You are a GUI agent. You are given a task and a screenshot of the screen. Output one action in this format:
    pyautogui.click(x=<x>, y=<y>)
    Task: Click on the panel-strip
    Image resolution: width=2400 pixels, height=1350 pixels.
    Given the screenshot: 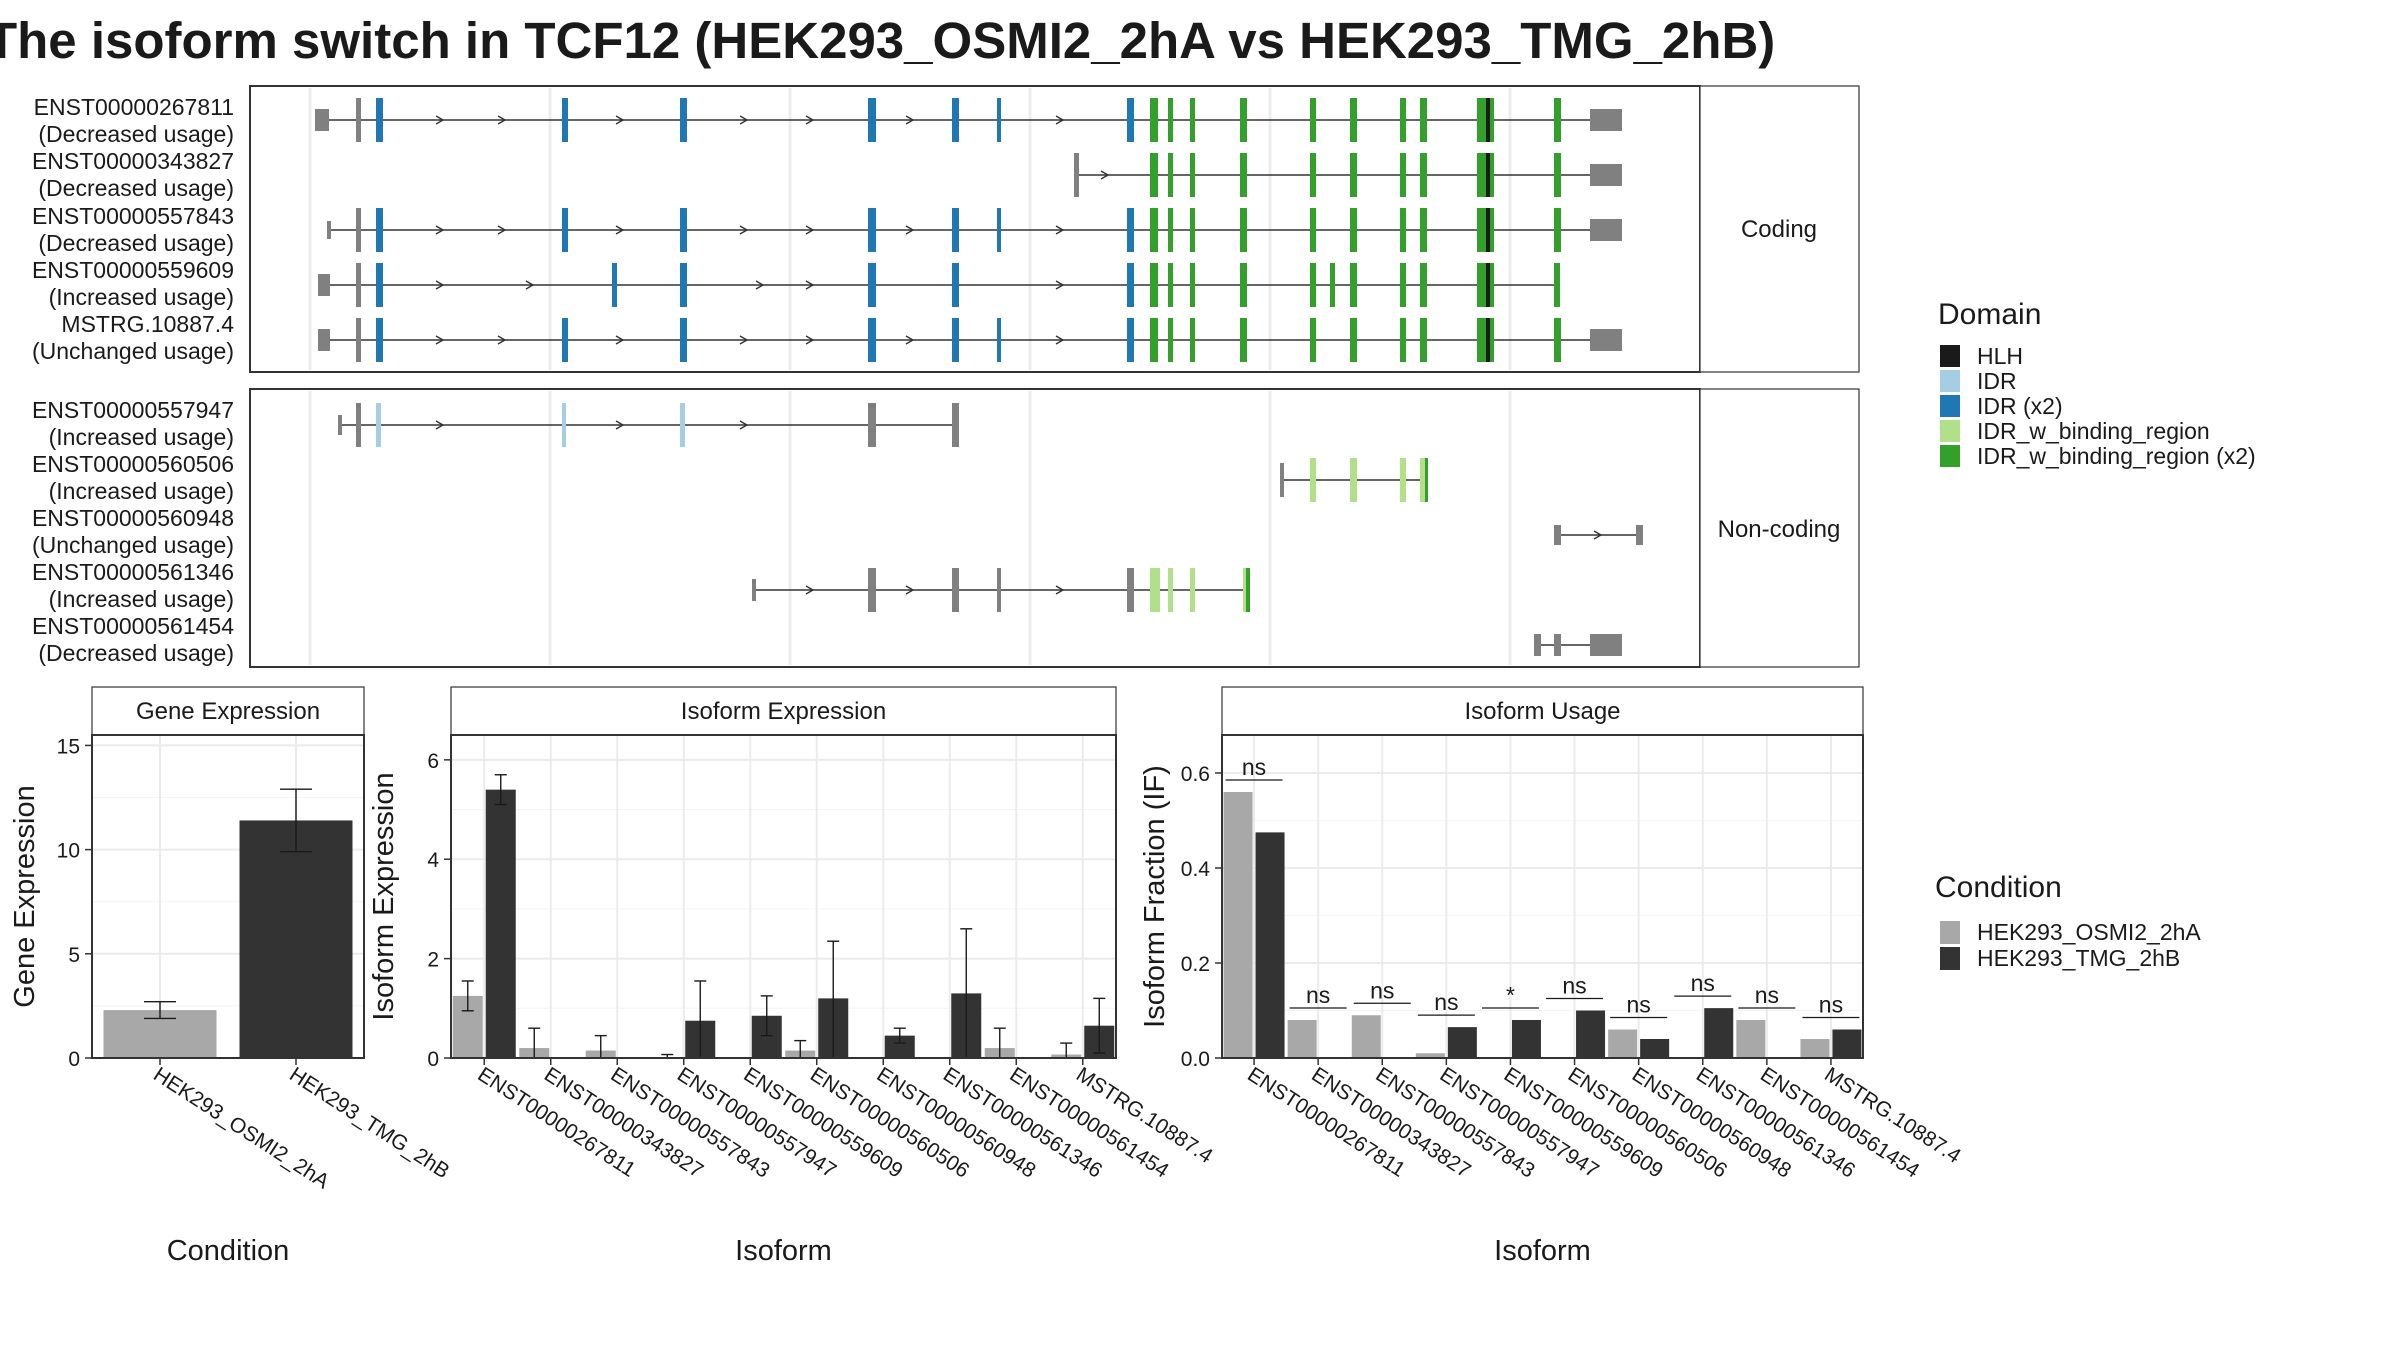 What is the action you would take?
    pyautogui.click(x=783, y=711)
    